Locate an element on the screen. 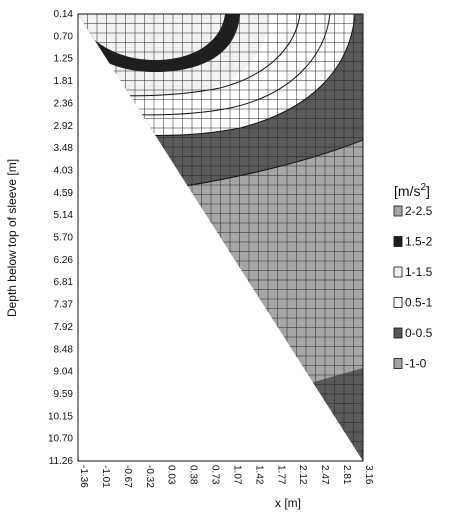 This screenshot has width=451, height=515. y-tick-label: 4.03 is located at coordinates (64, 170).